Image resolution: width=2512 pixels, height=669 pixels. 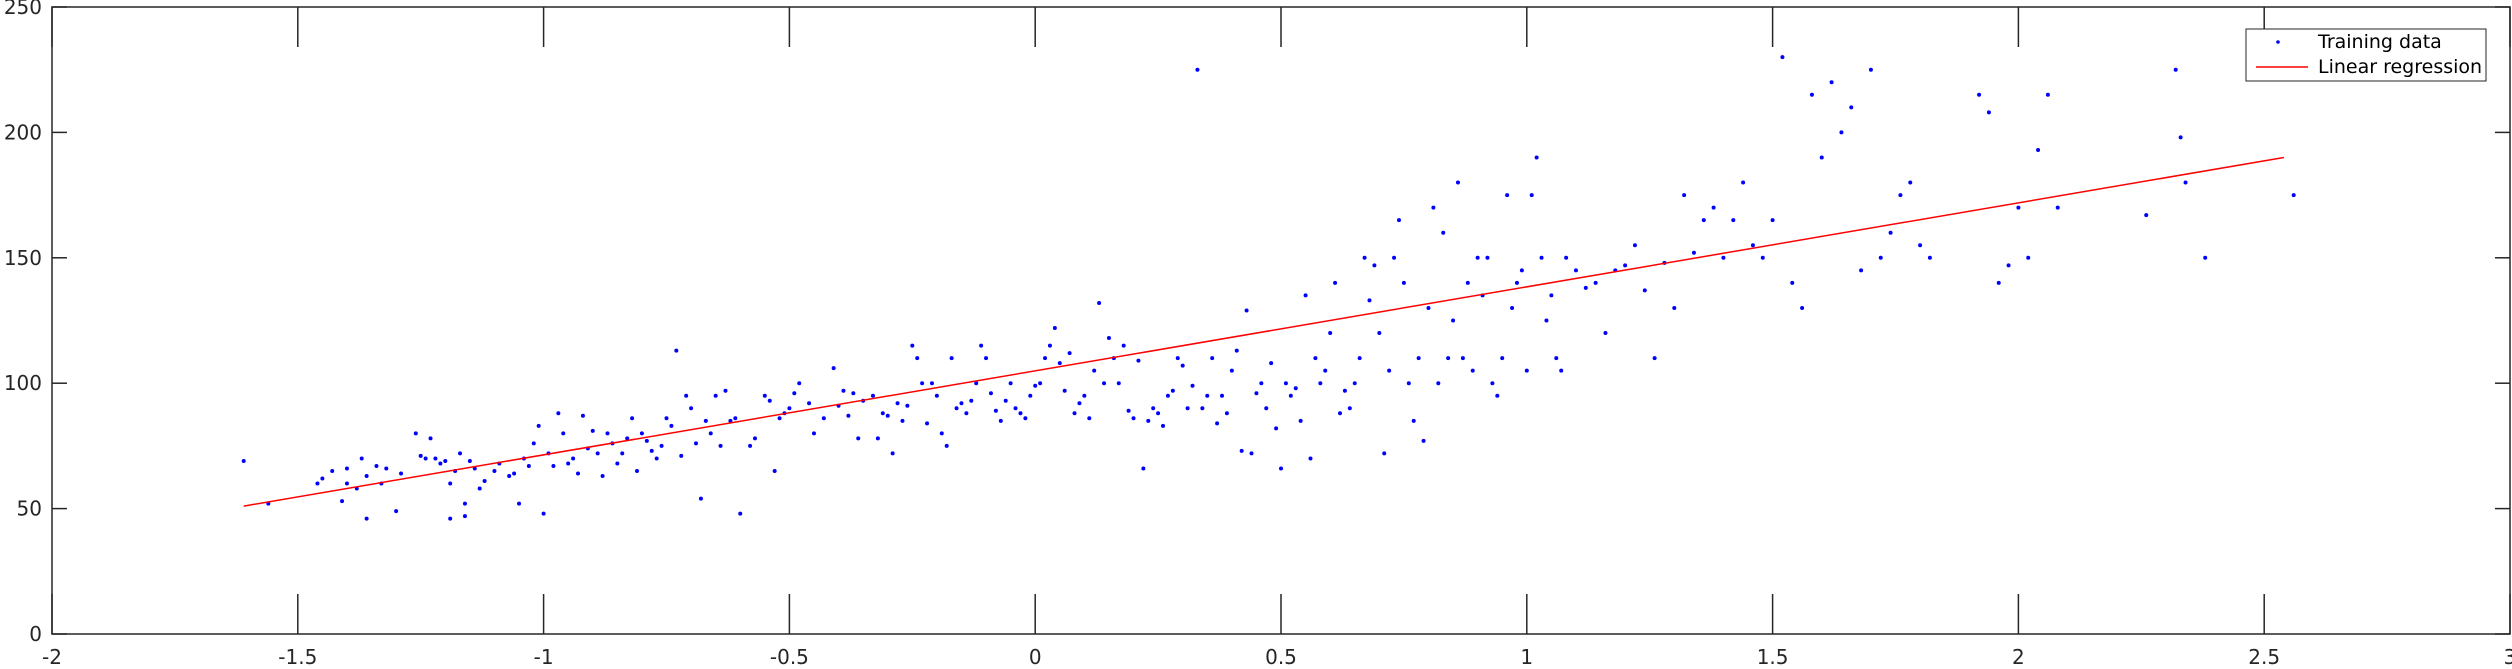 I want to click on x-tick-label: 2.5, so click(x=2264, y=657).